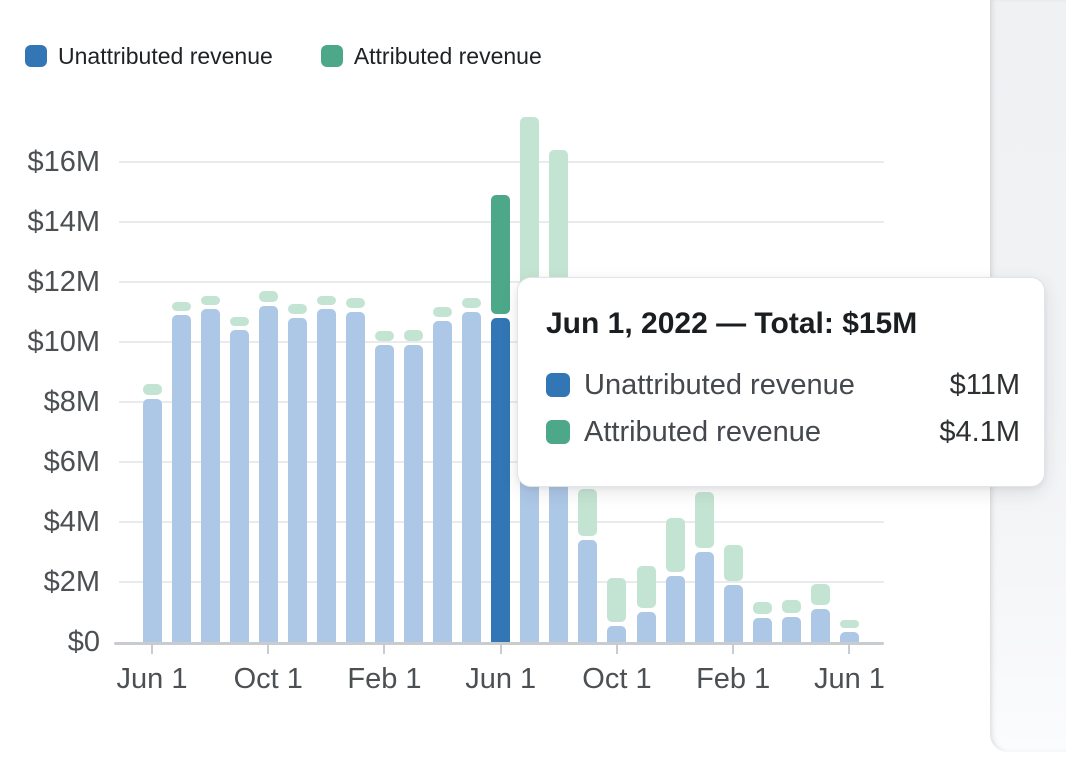 Image resolution: width=1066 pixels, height=760 pixels. I want to click on y-axis-label: $0, so click(83, 642).